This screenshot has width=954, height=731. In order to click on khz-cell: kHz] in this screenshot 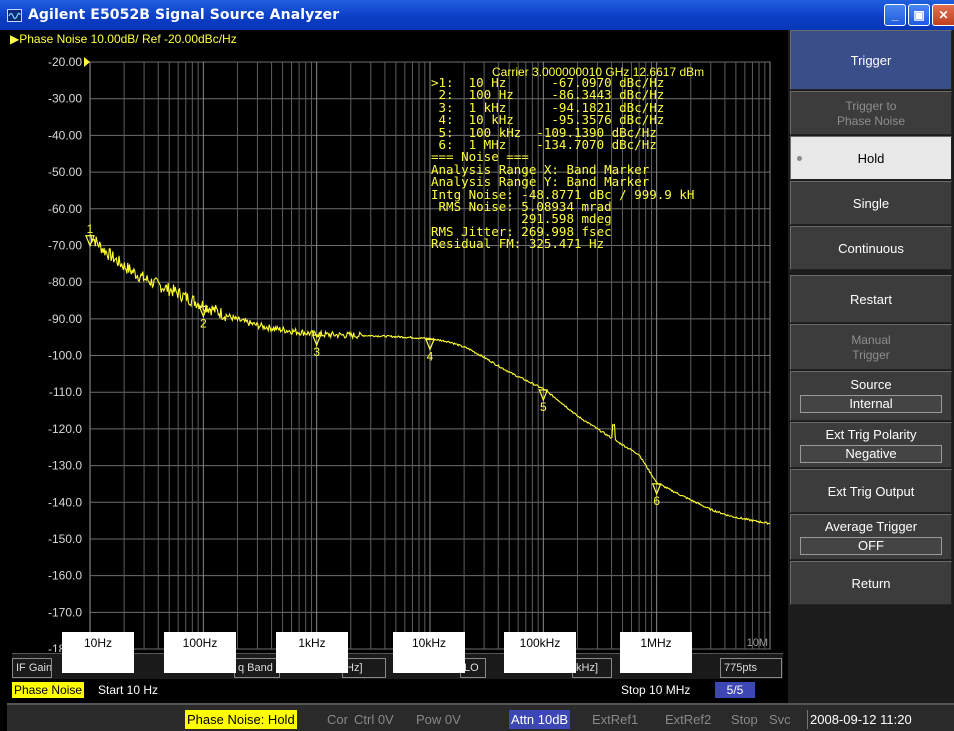, I will do `click(592, 668)`.